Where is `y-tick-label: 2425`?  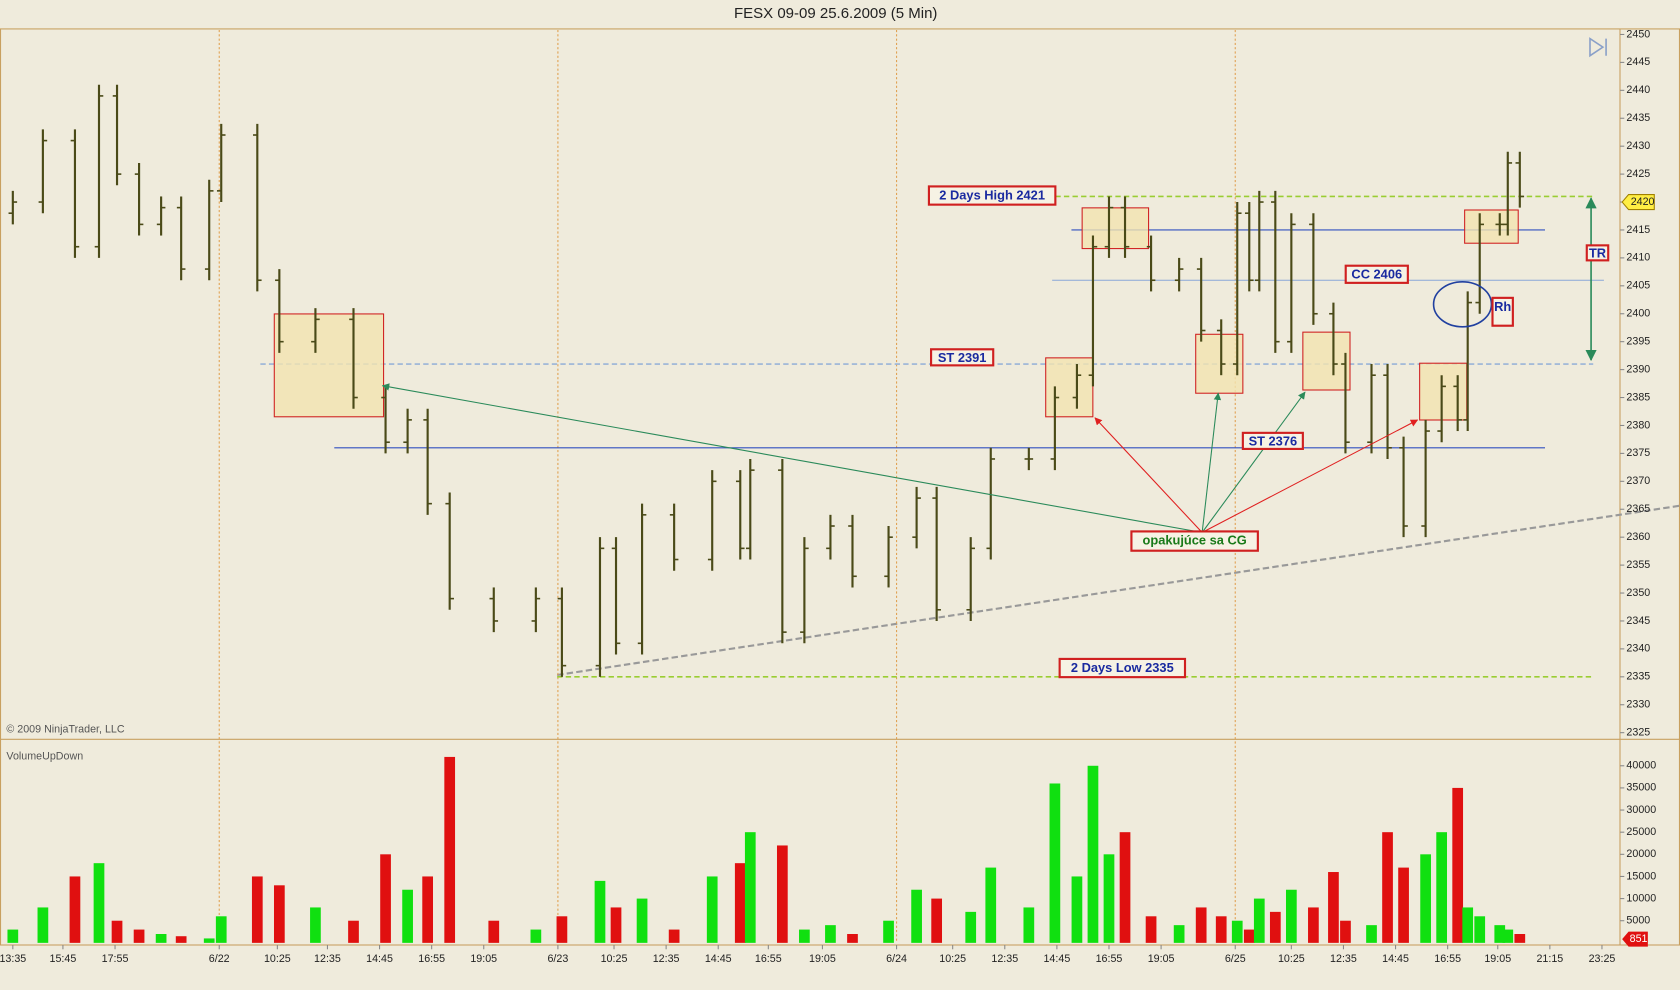 y-tick-label: 2425 is located at coordinates (1638, 174).